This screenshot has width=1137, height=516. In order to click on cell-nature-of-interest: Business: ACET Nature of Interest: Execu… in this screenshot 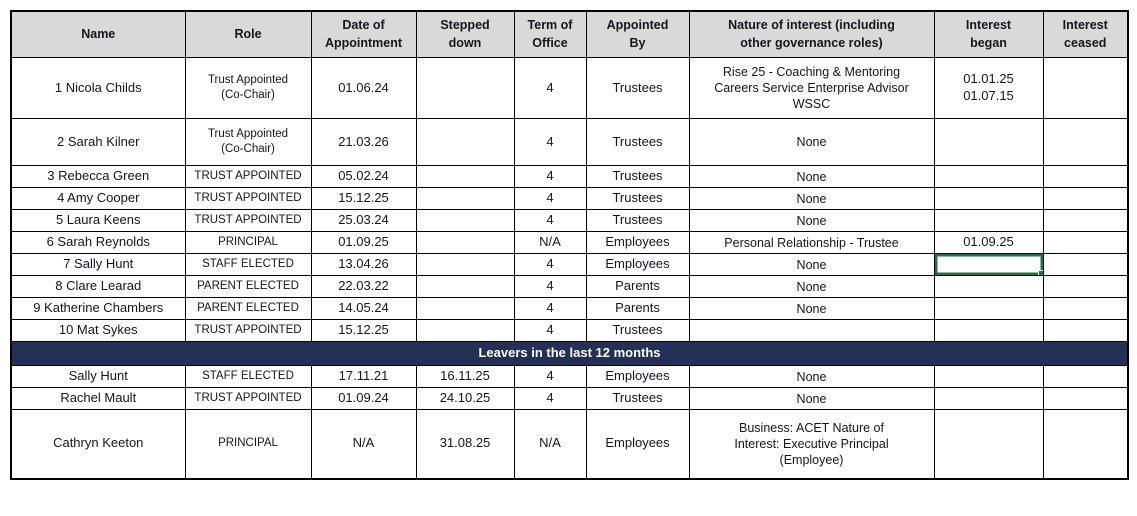, I will do `click(811, 444)`.